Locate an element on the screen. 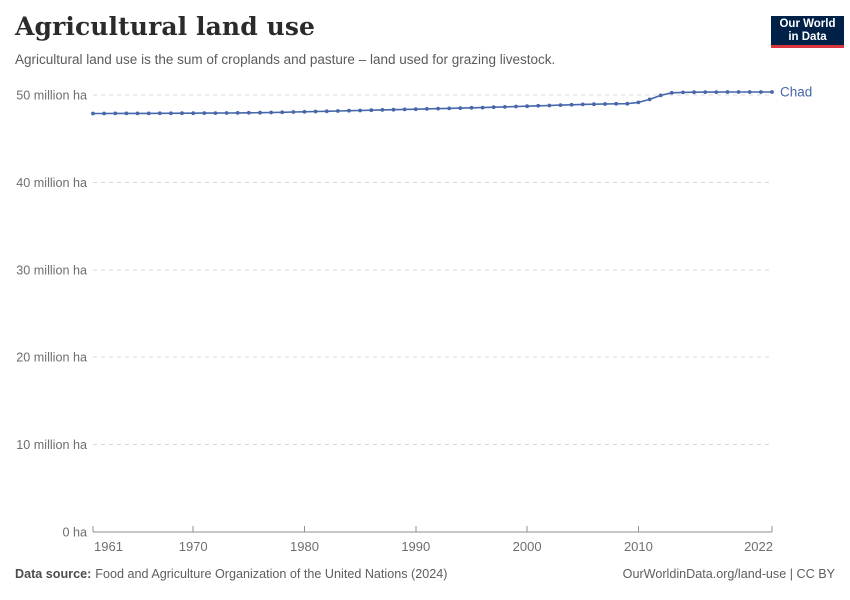 This screenshot has height=600, width=850. x-axis-tick-label: 2022 is located at coordinates (758, 546).